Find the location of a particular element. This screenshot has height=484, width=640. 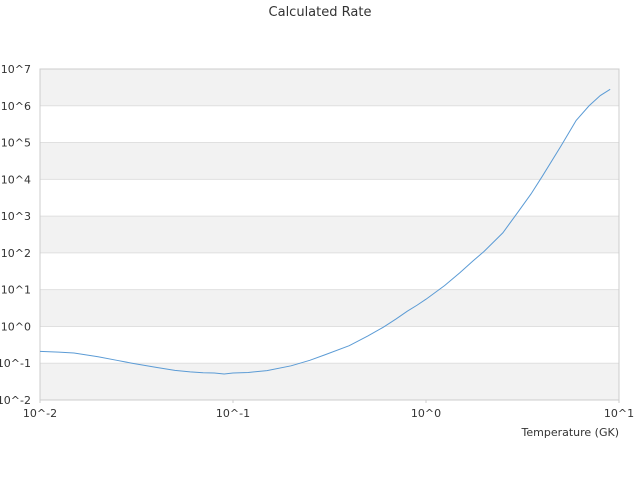

y-tick-label: 10^0 is located at coordinates (16, 326).